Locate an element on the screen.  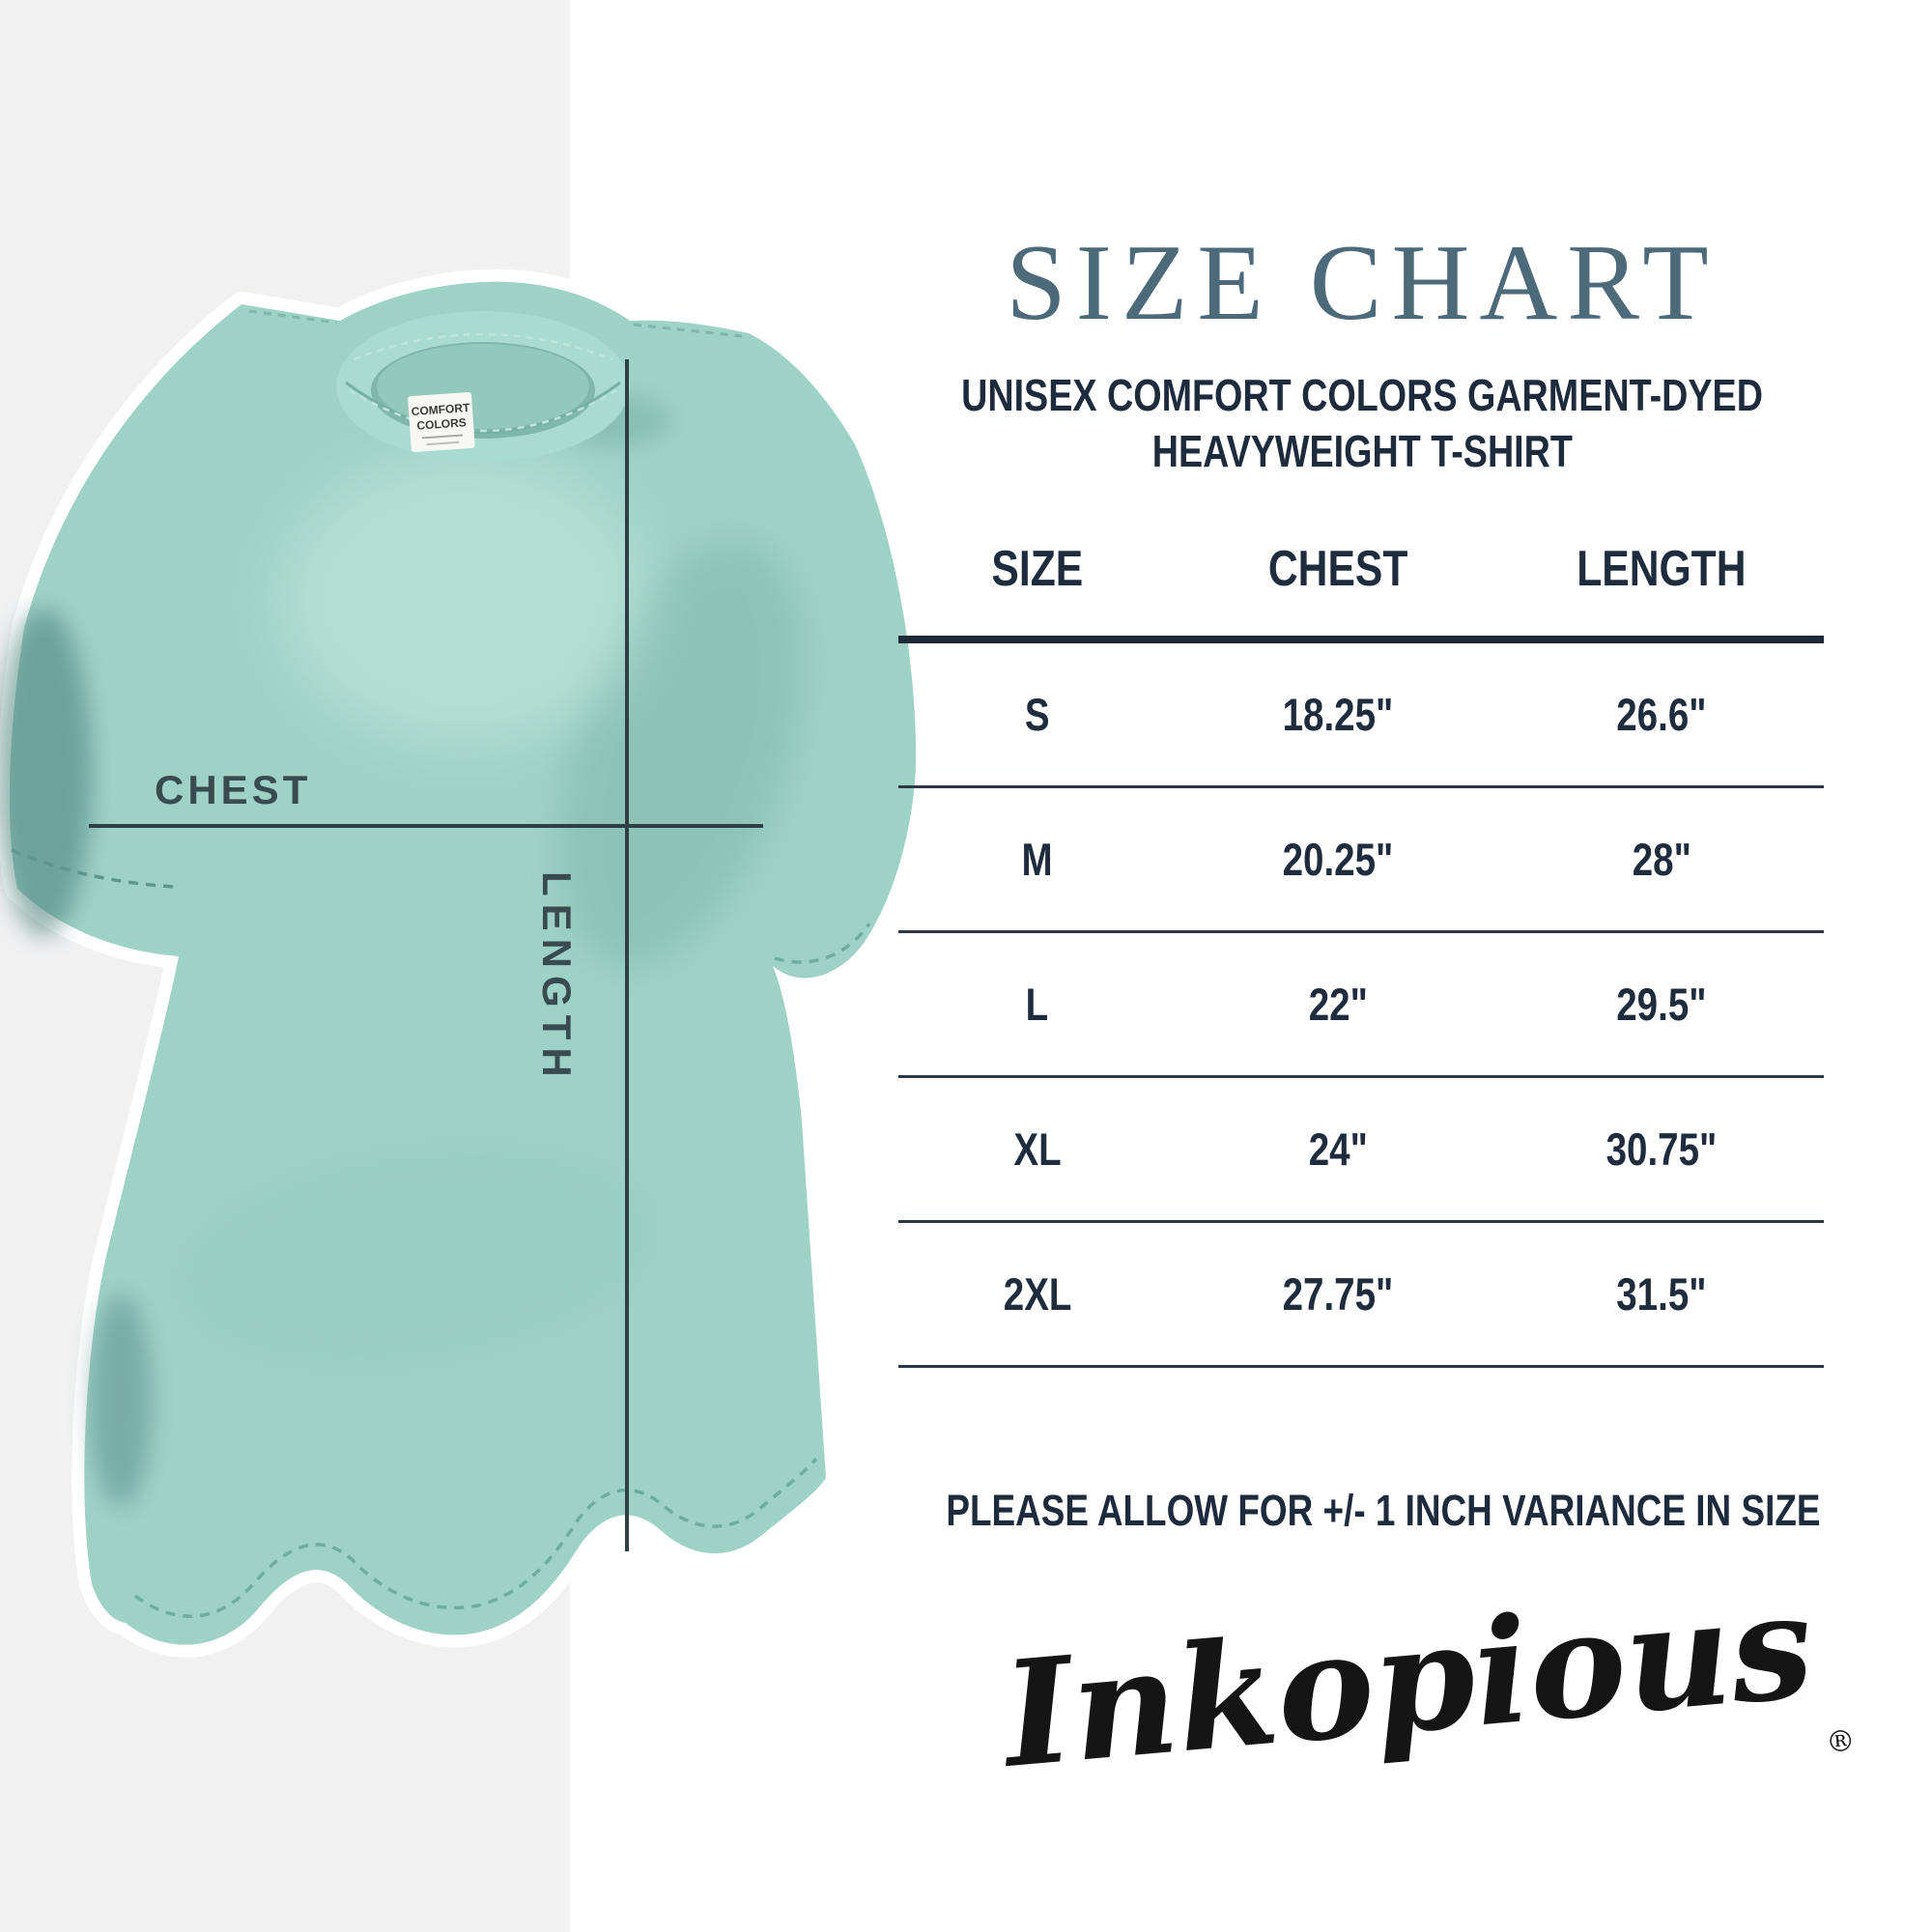
brand-logo: Inkopious ® is located at coordinates (1426, 1695).